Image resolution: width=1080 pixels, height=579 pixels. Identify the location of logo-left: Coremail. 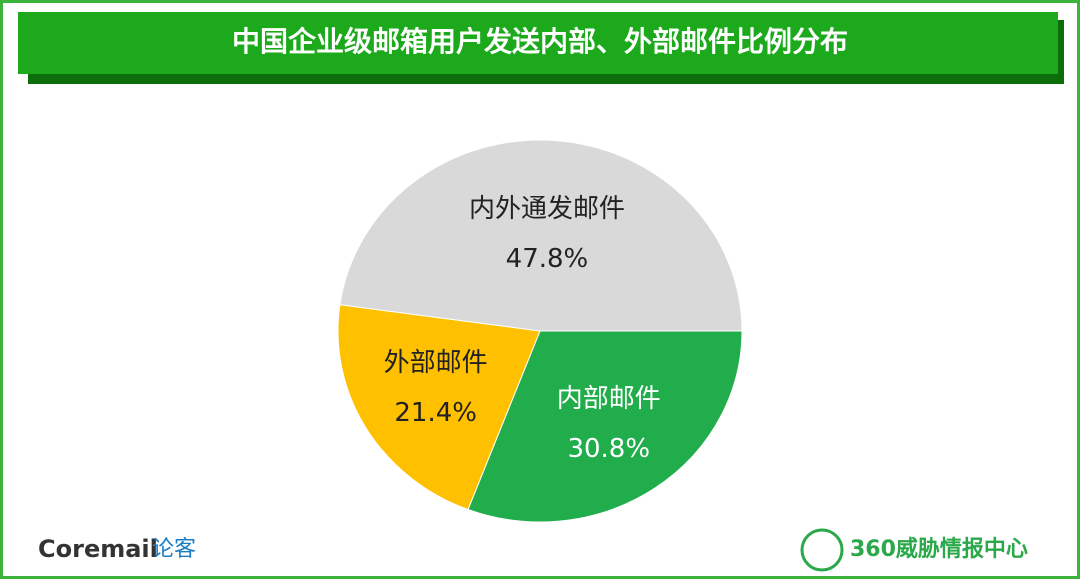
(98, 549).